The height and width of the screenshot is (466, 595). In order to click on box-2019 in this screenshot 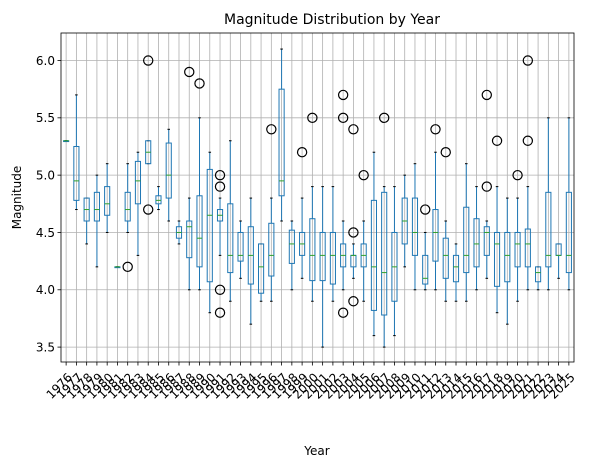, I will do `click(507, 261)`.